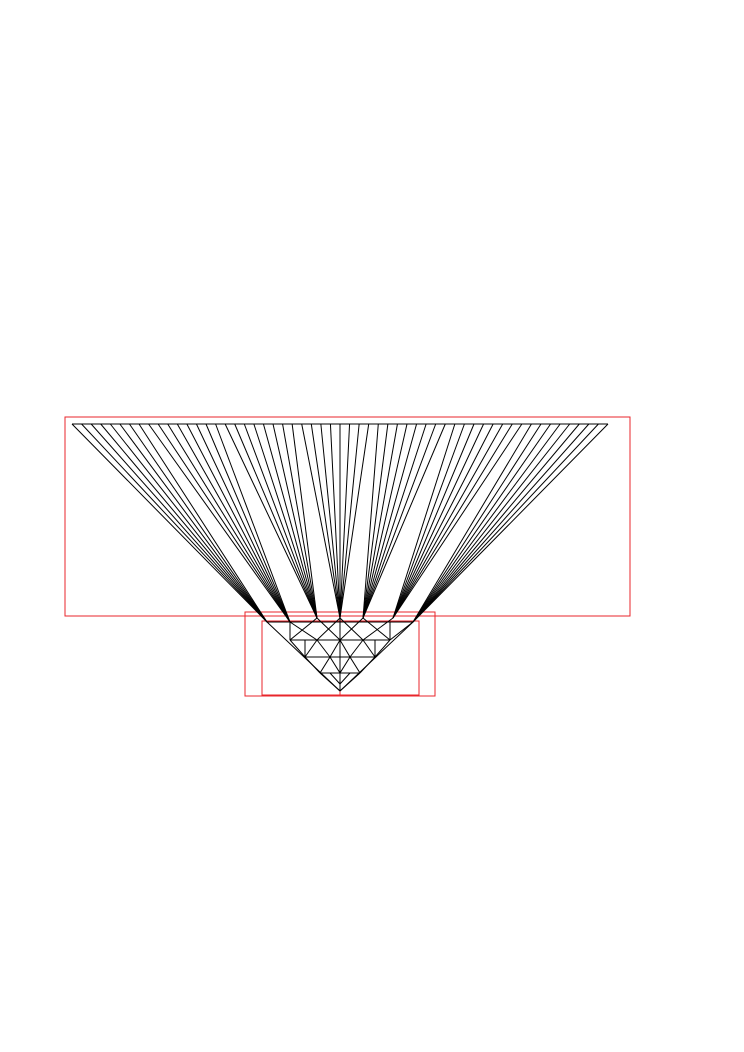 This screenshot has width=744, height=1052. I want to click on fan-lines, so click(340, 523).